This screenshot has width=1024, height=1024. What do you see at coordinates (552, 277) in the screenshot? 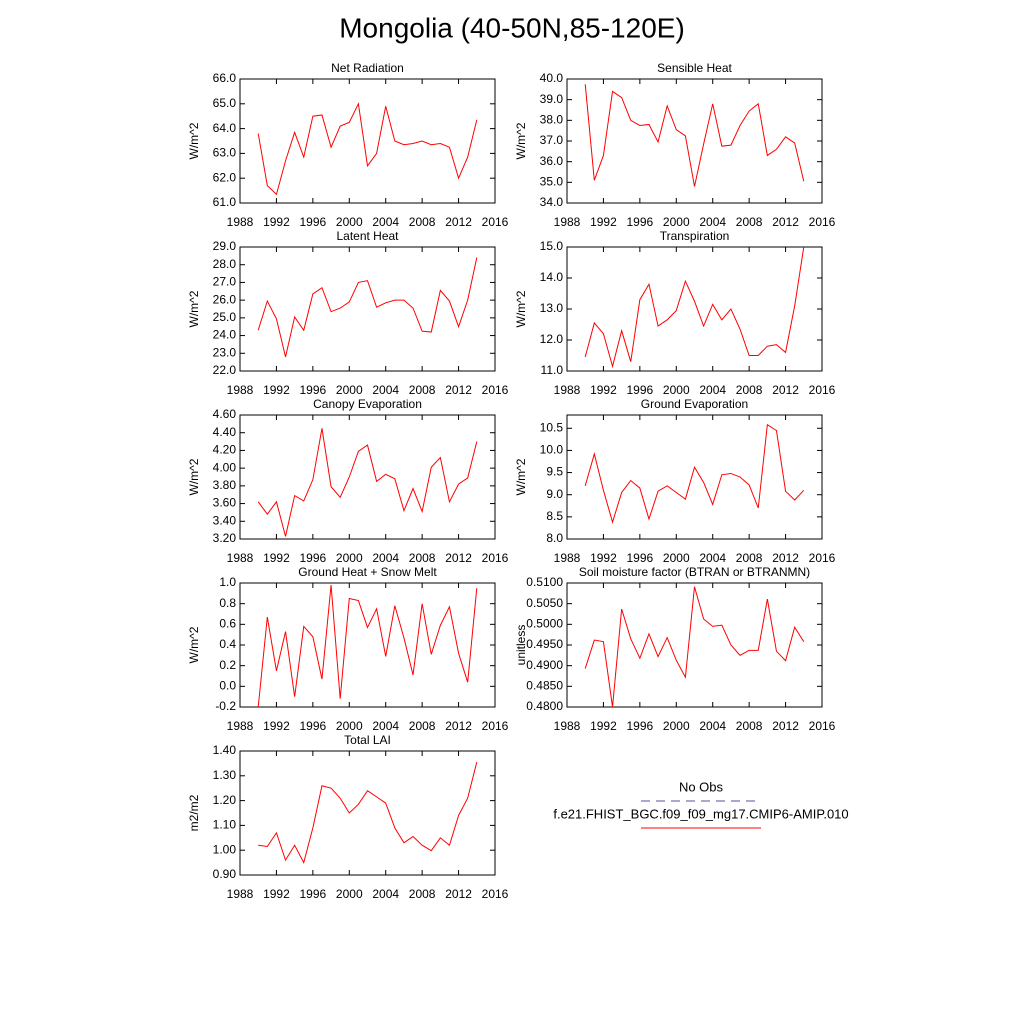
I see `y-tick-label: 14.0` at bounding box center [552, 277].